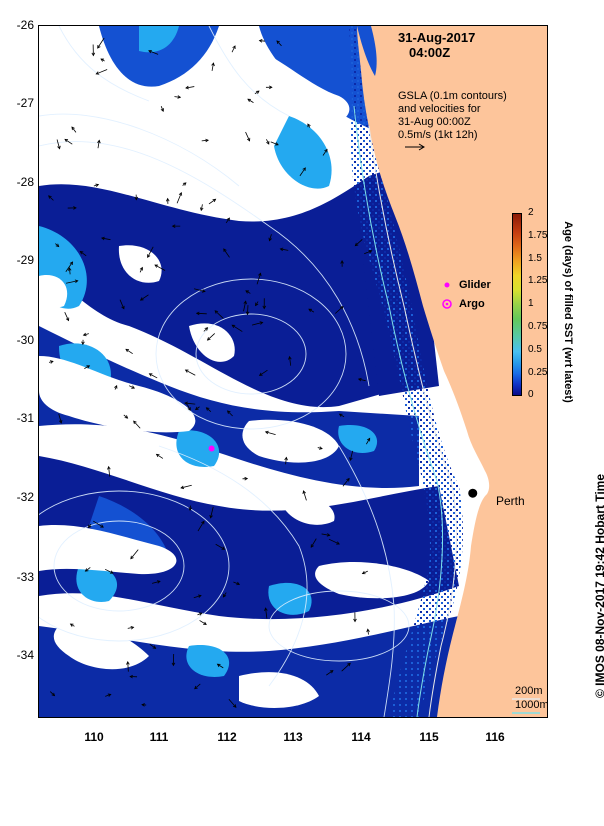 This screenshot has height=826, width=604. What do you see at coordinates (19, 577) in the screenshot?
I see `lat-tick: -33` at bounding box center [19, 577].